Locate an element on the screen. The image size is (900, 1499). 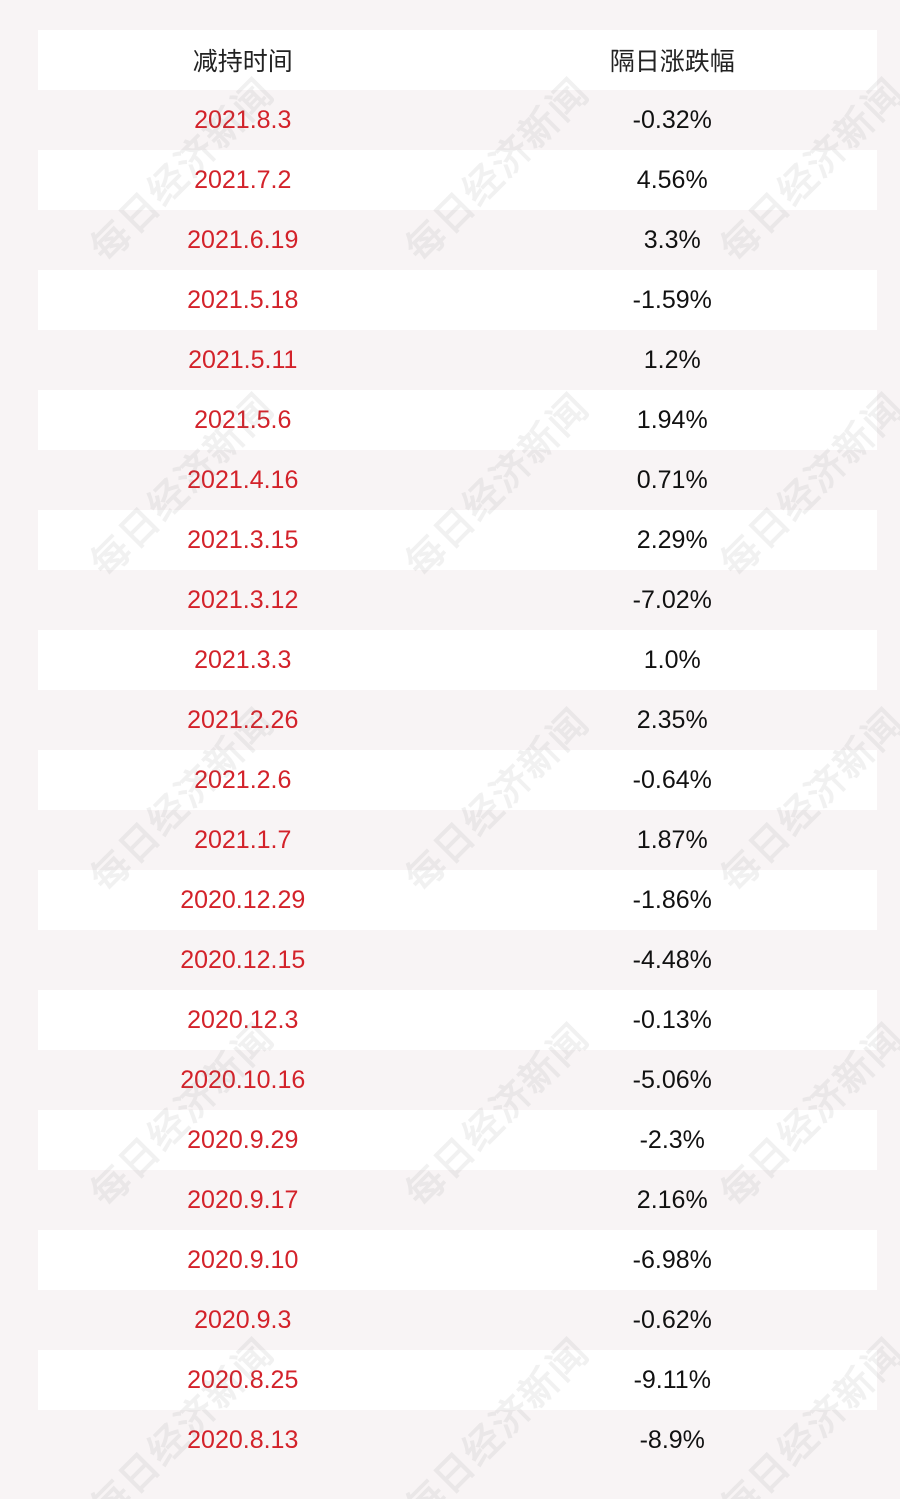
table-row: 2020.8.25 -9.11% is located at coordinates (457, 1380).